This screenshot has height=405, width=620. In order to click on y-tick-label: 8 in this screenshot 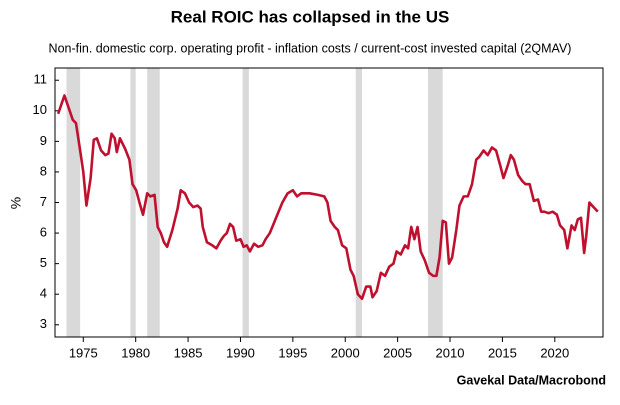, I will do `click(43, 170)`.